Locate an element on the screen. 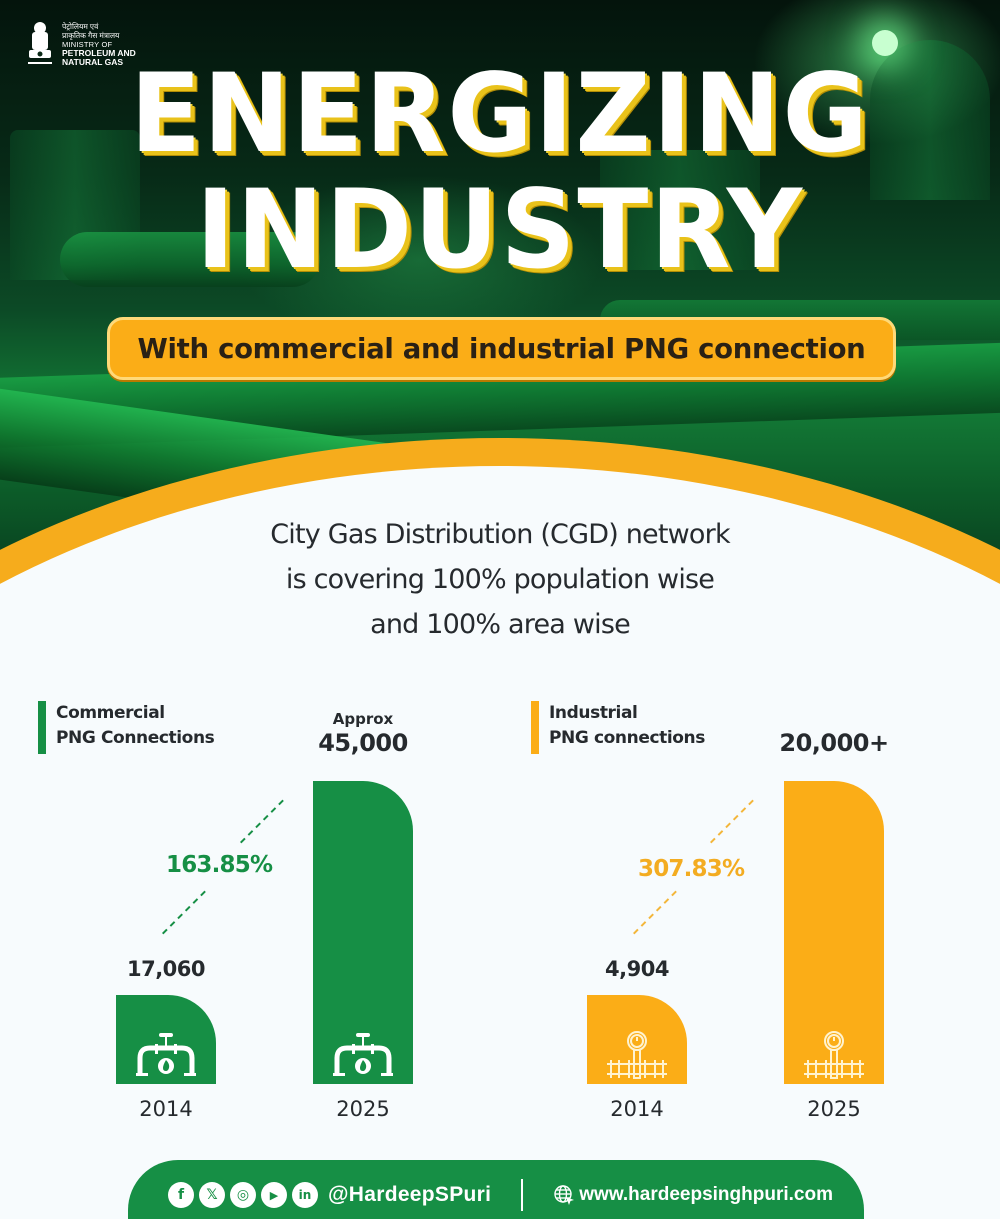  industrial-year-2025: 2025 is located at coordinates (834, 1109).